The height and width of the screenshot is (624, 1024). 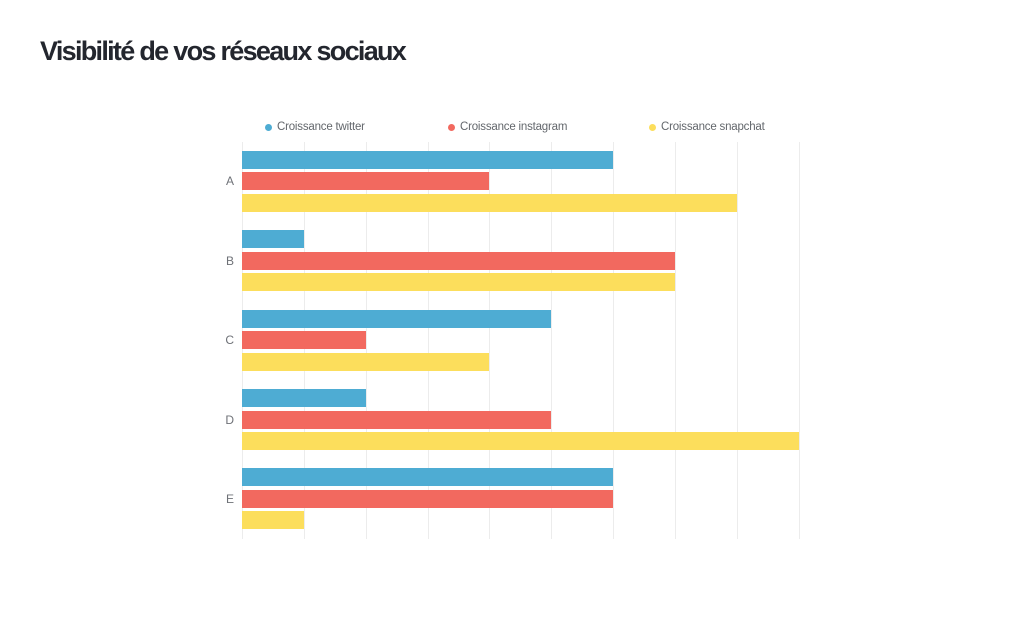 I want to click on bar-C-snapchat, so click(x=366, y=361).